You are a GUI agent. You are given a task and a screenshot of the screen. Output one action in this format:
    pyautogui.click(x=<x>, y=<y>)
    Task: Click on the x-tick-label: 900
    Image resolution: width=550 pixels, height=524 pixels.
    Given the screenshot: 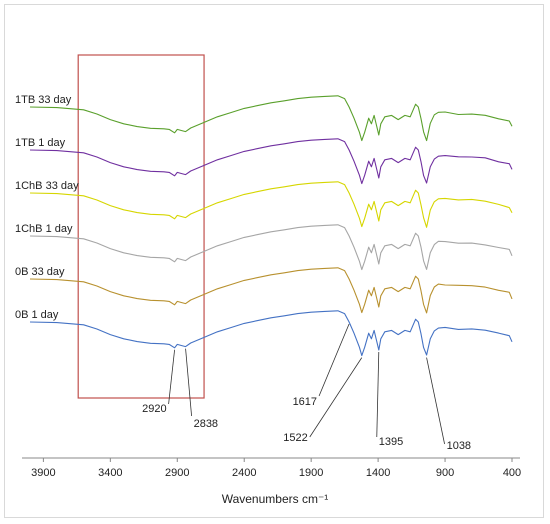 What is the action you would take?
    pyautogui.click(x=445, y=473)
    